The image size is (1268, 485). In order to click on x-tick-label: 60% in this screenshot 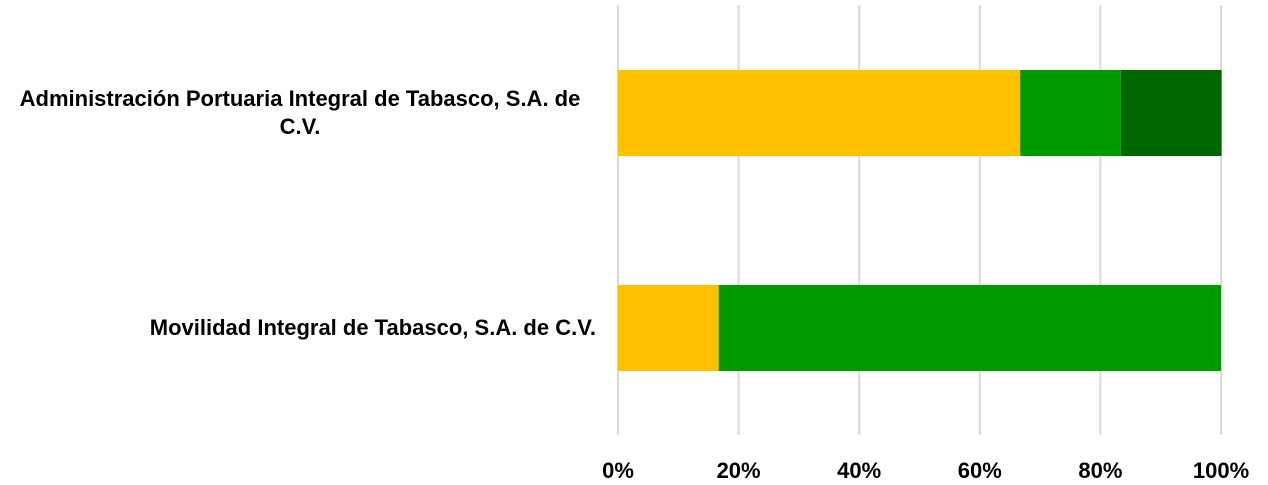, I will do `click(980, 470)`.